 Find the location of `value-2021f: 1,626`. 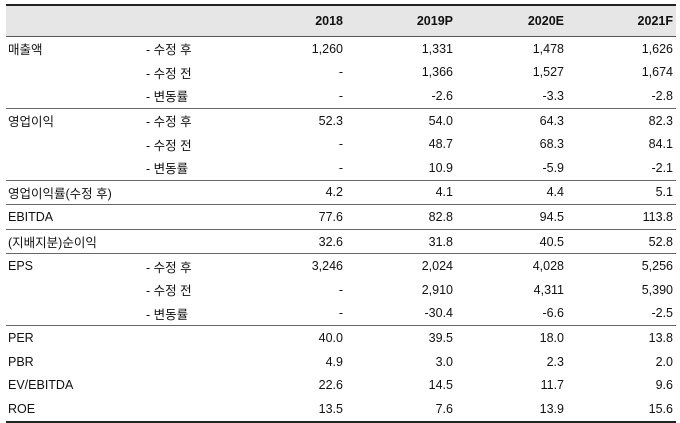

value-2021f: 1,626 is located at coordinates (657, 48).